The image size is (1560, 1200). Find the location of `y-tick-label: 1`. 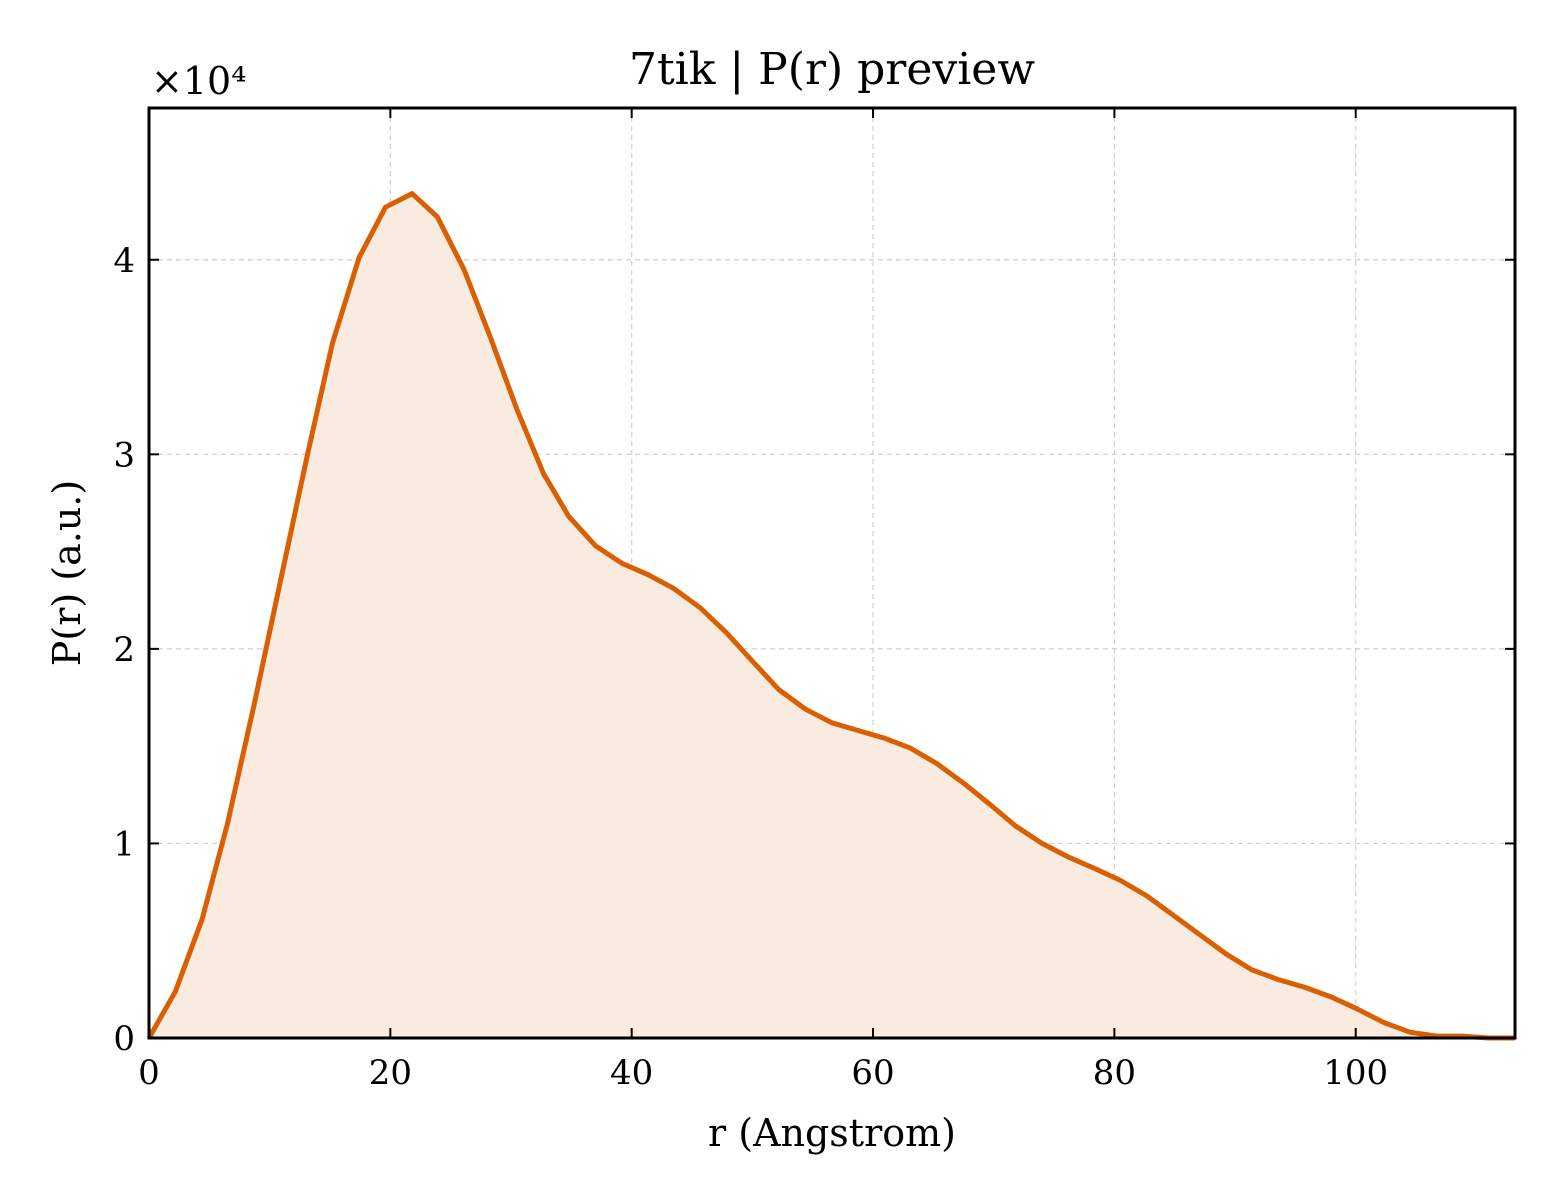

y-tick-label: 1 is located at coordinates (124, 844).